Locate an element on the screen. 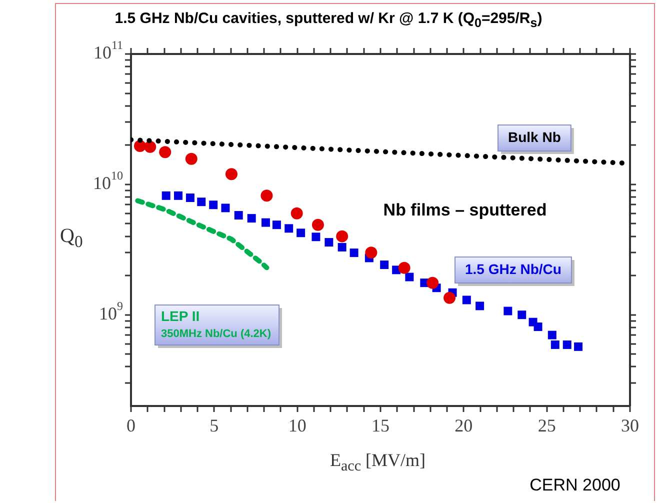 The image size is (657, 503). annotation: Nb films – sputtered is located at coordinates (465, 210).